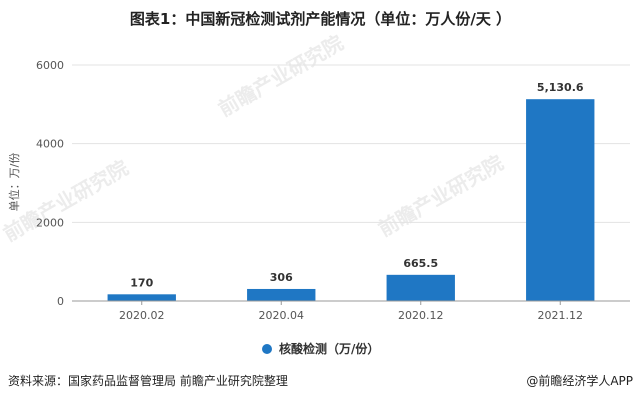 The width and height of the screenshot is (641, 400). What do you see at coordinates (281, 277) in the screenshot?
I see `bar-value-label: 306` at bounding box center [281, 277].